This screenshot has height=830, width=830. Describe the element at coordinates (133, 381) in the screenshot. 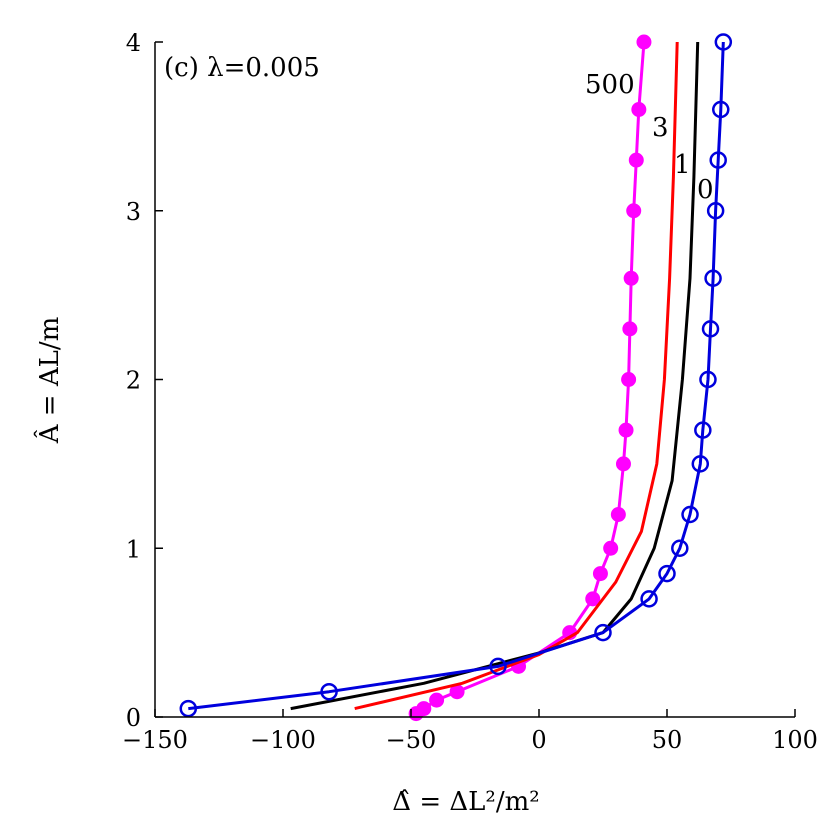

I see `y-tick-label: 2` at that location.